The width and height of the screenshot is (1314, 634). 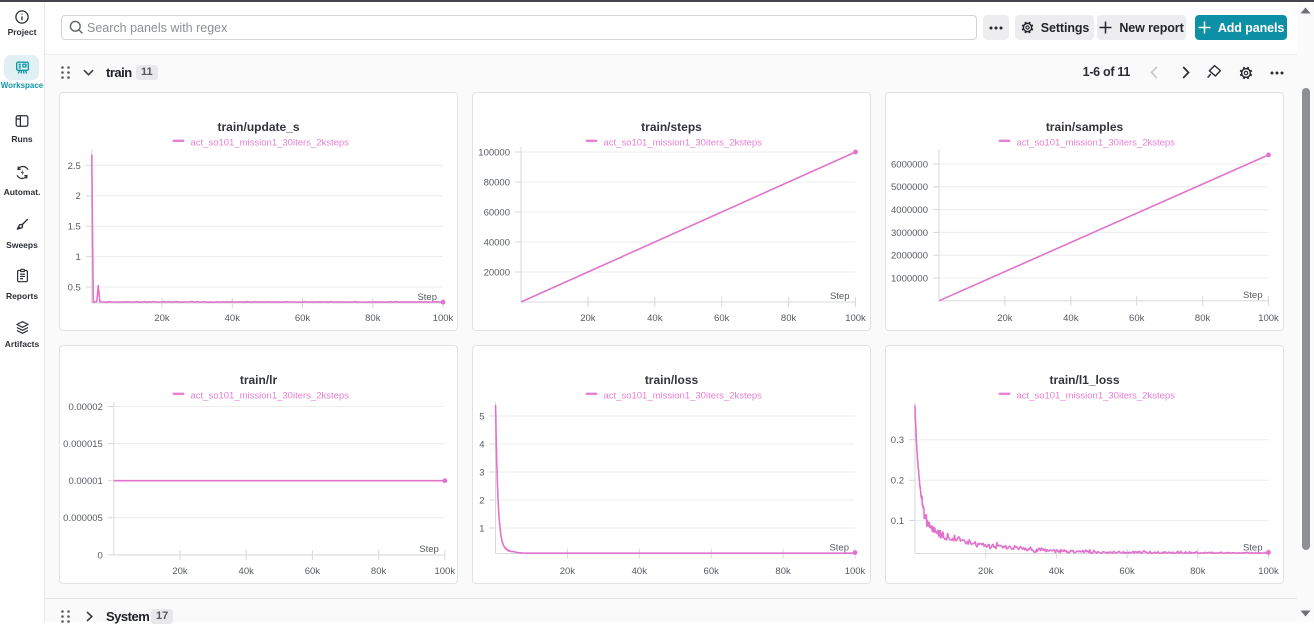 I want to click on svg-text: 5, so click(x=481, y=416).